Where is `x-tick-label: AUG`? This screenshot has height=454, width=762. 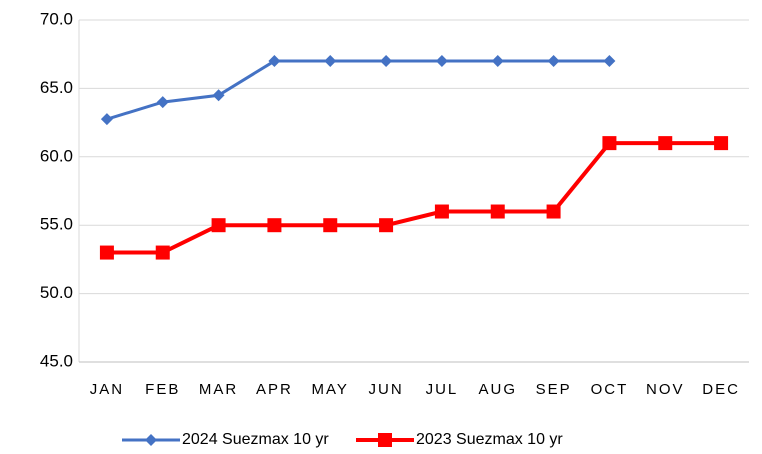
x-tick-label: AUG is located at coordinates (497, 389).